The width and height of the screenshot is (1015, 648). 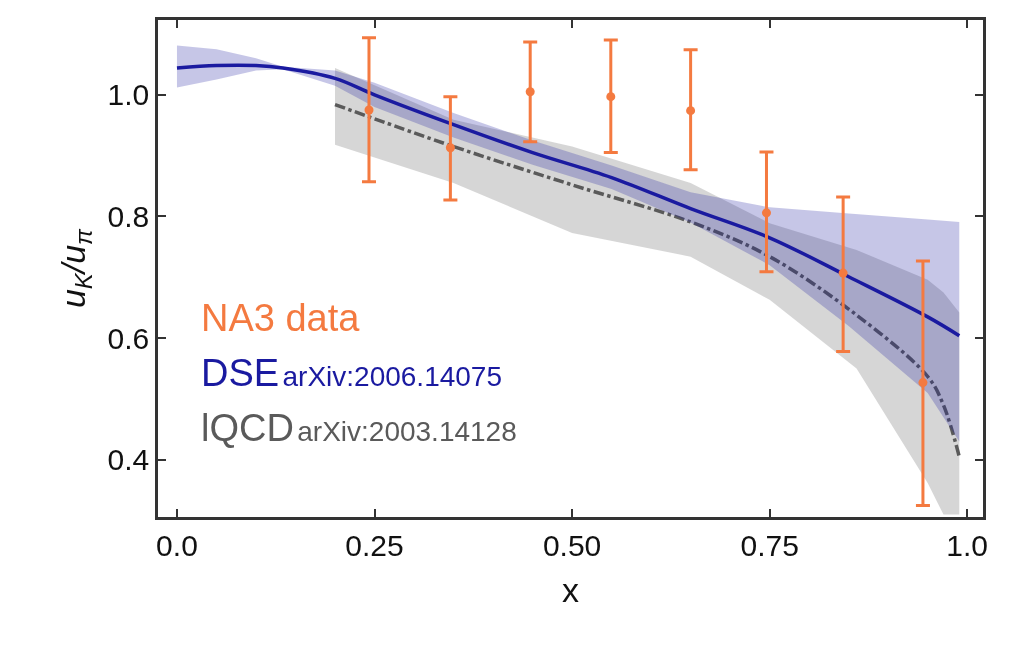 I want to click on text: NA3 data, so click(x=281, y=318).